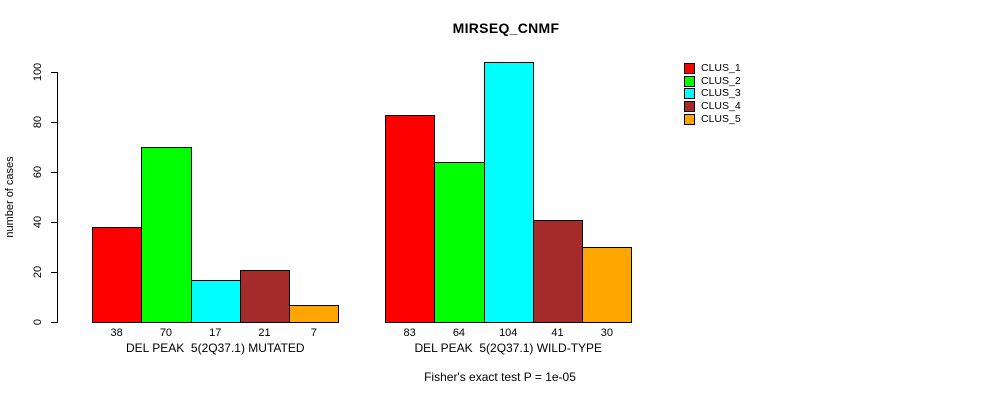 Image resolution: width=990 pixels, height=400 pixels. What do you see at coordinates (38, 72) in the screenshot?
I see `y-axis-tick-label: 100` at bounding box center [38, 72].